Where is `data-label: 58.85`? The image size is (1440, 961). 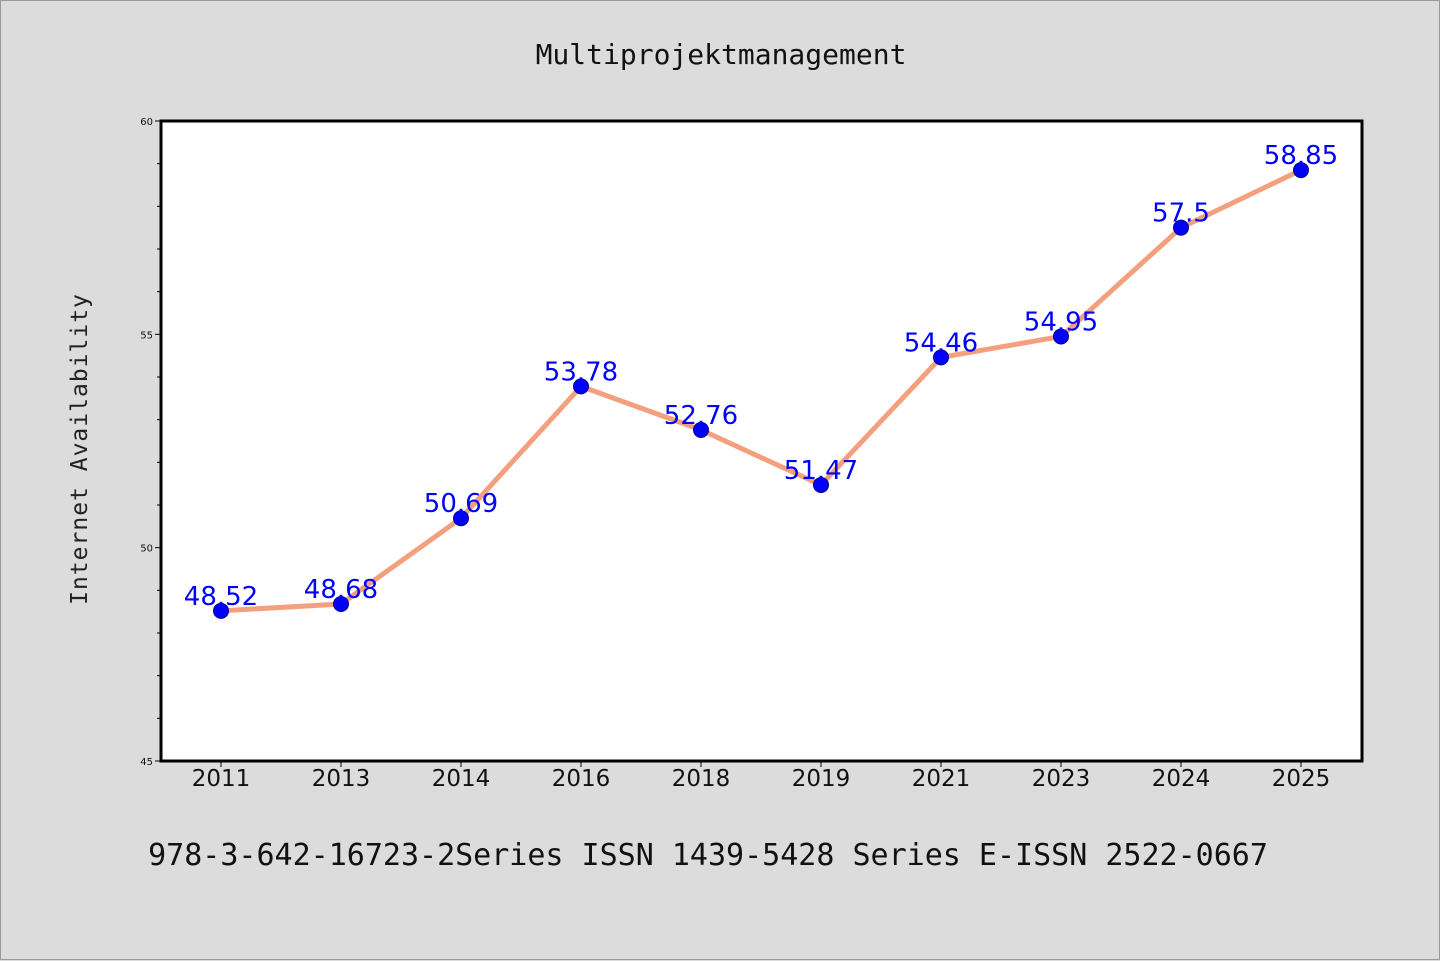
data-label: 58.85 is located at coordinates (1301, 156).